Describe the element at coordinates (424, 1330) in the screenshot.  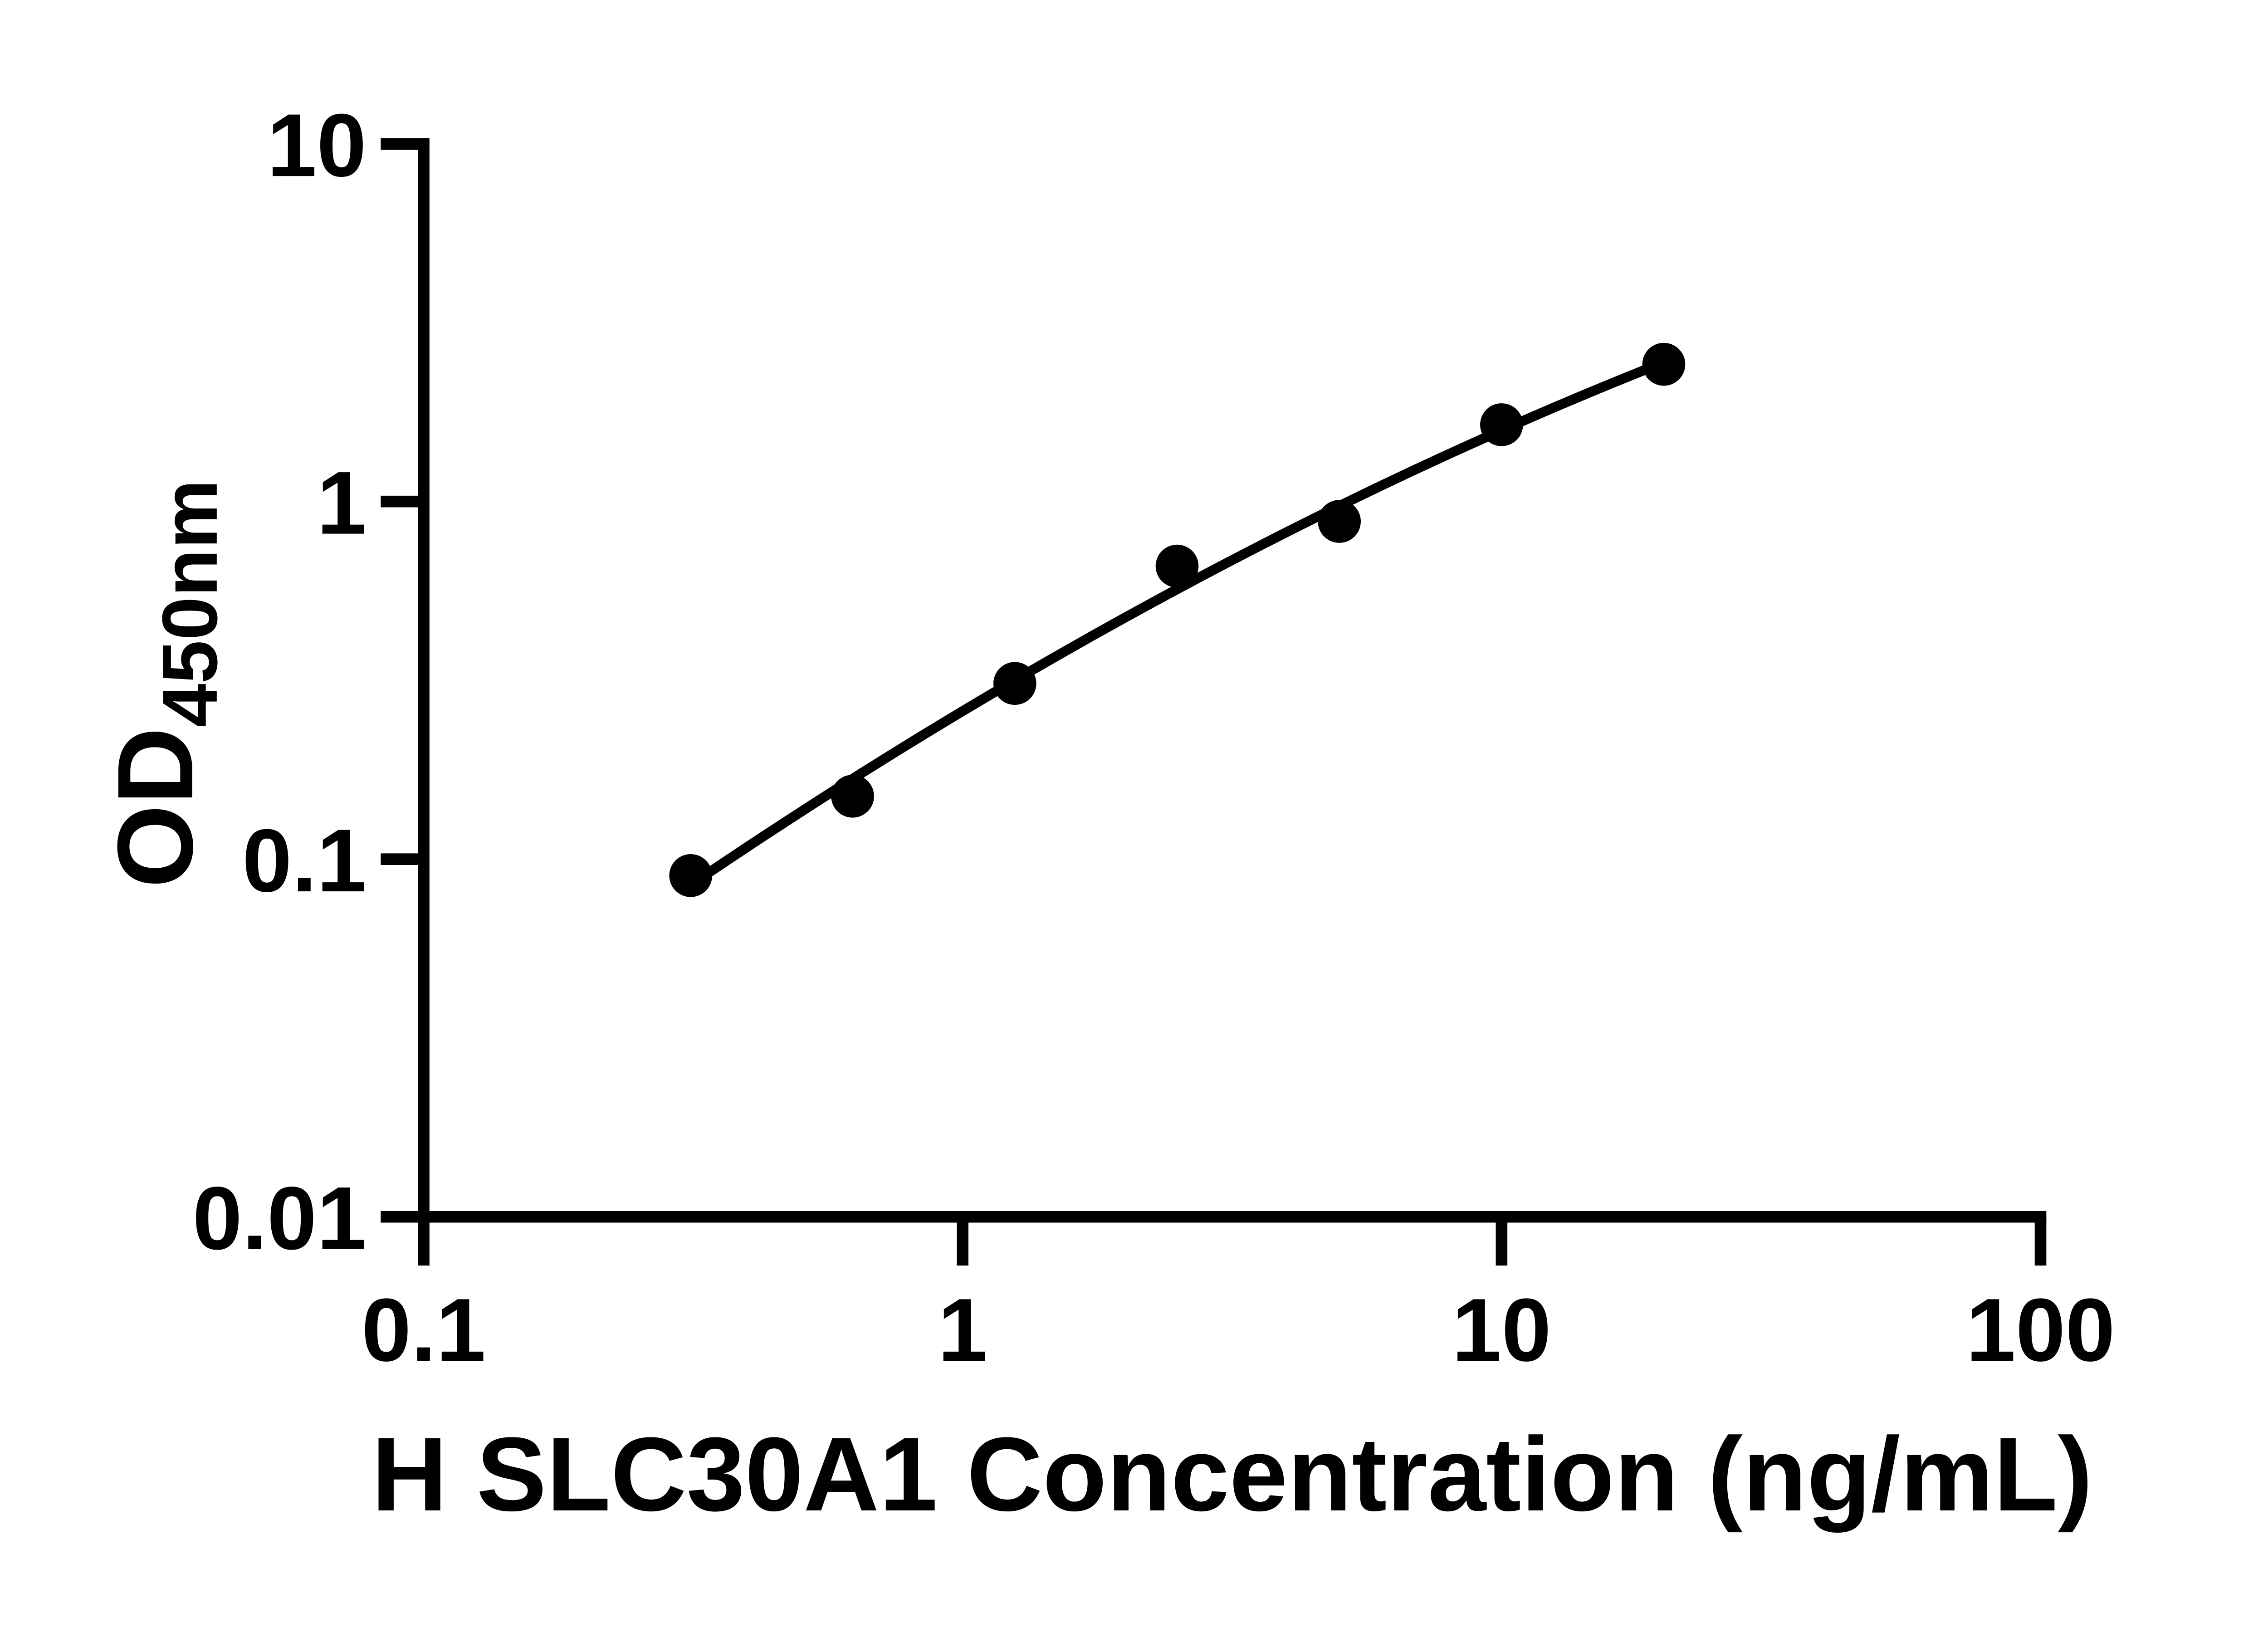
I see `x-tick-label: 0.1` at that location.